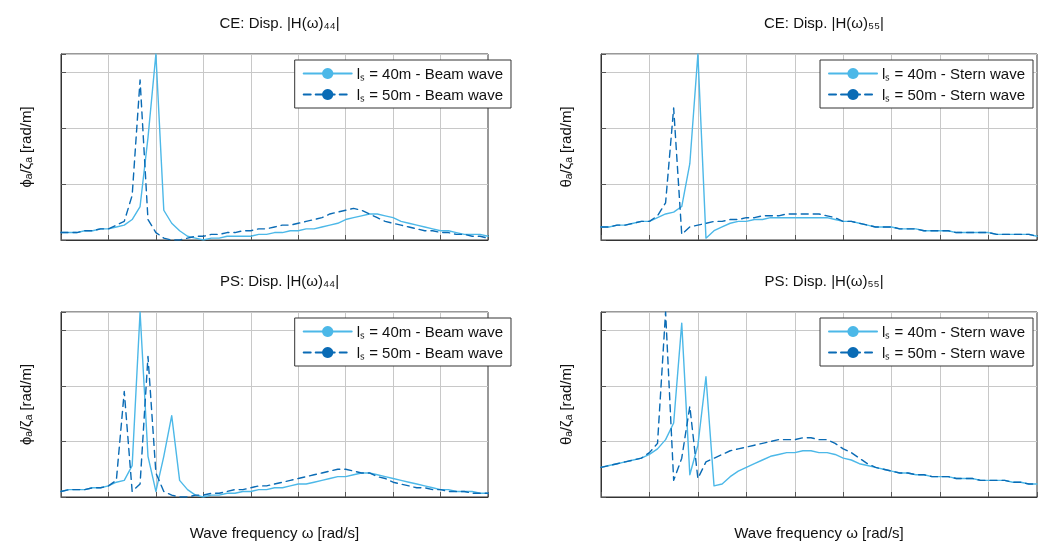 This screenshot has height=551, width=1043. I want to click on chart-title: PS: Disp. |H(ω)₅₅|, so click(824, 280).